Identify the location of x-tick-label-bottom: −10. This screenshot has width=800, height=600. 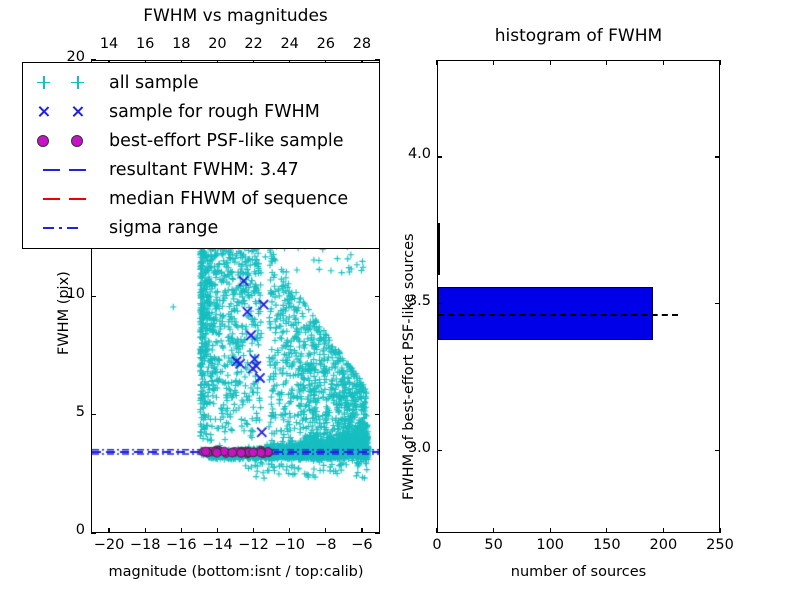
(289, 545).